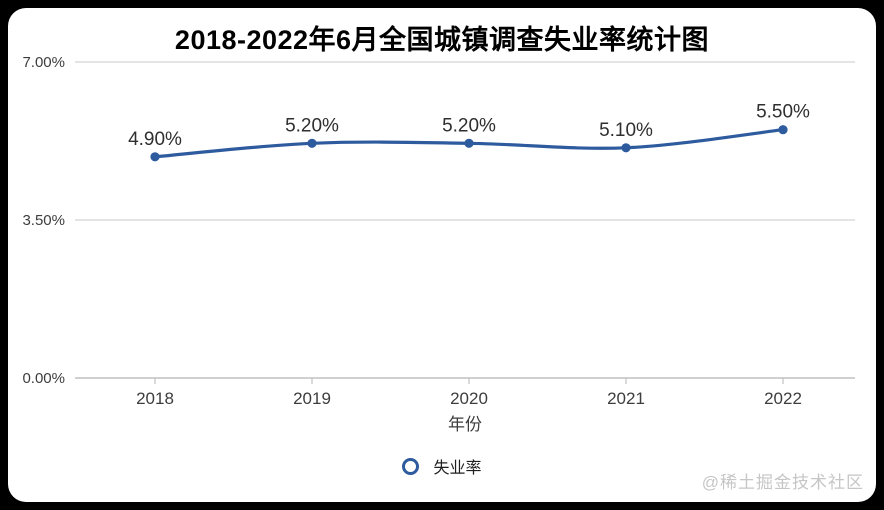 This screenshot has height=510, width=884. What do you see at coordinates (457, 468) in the screenshot?
I see `legend-series-label: 失业率` at bounding box center [457, 468].